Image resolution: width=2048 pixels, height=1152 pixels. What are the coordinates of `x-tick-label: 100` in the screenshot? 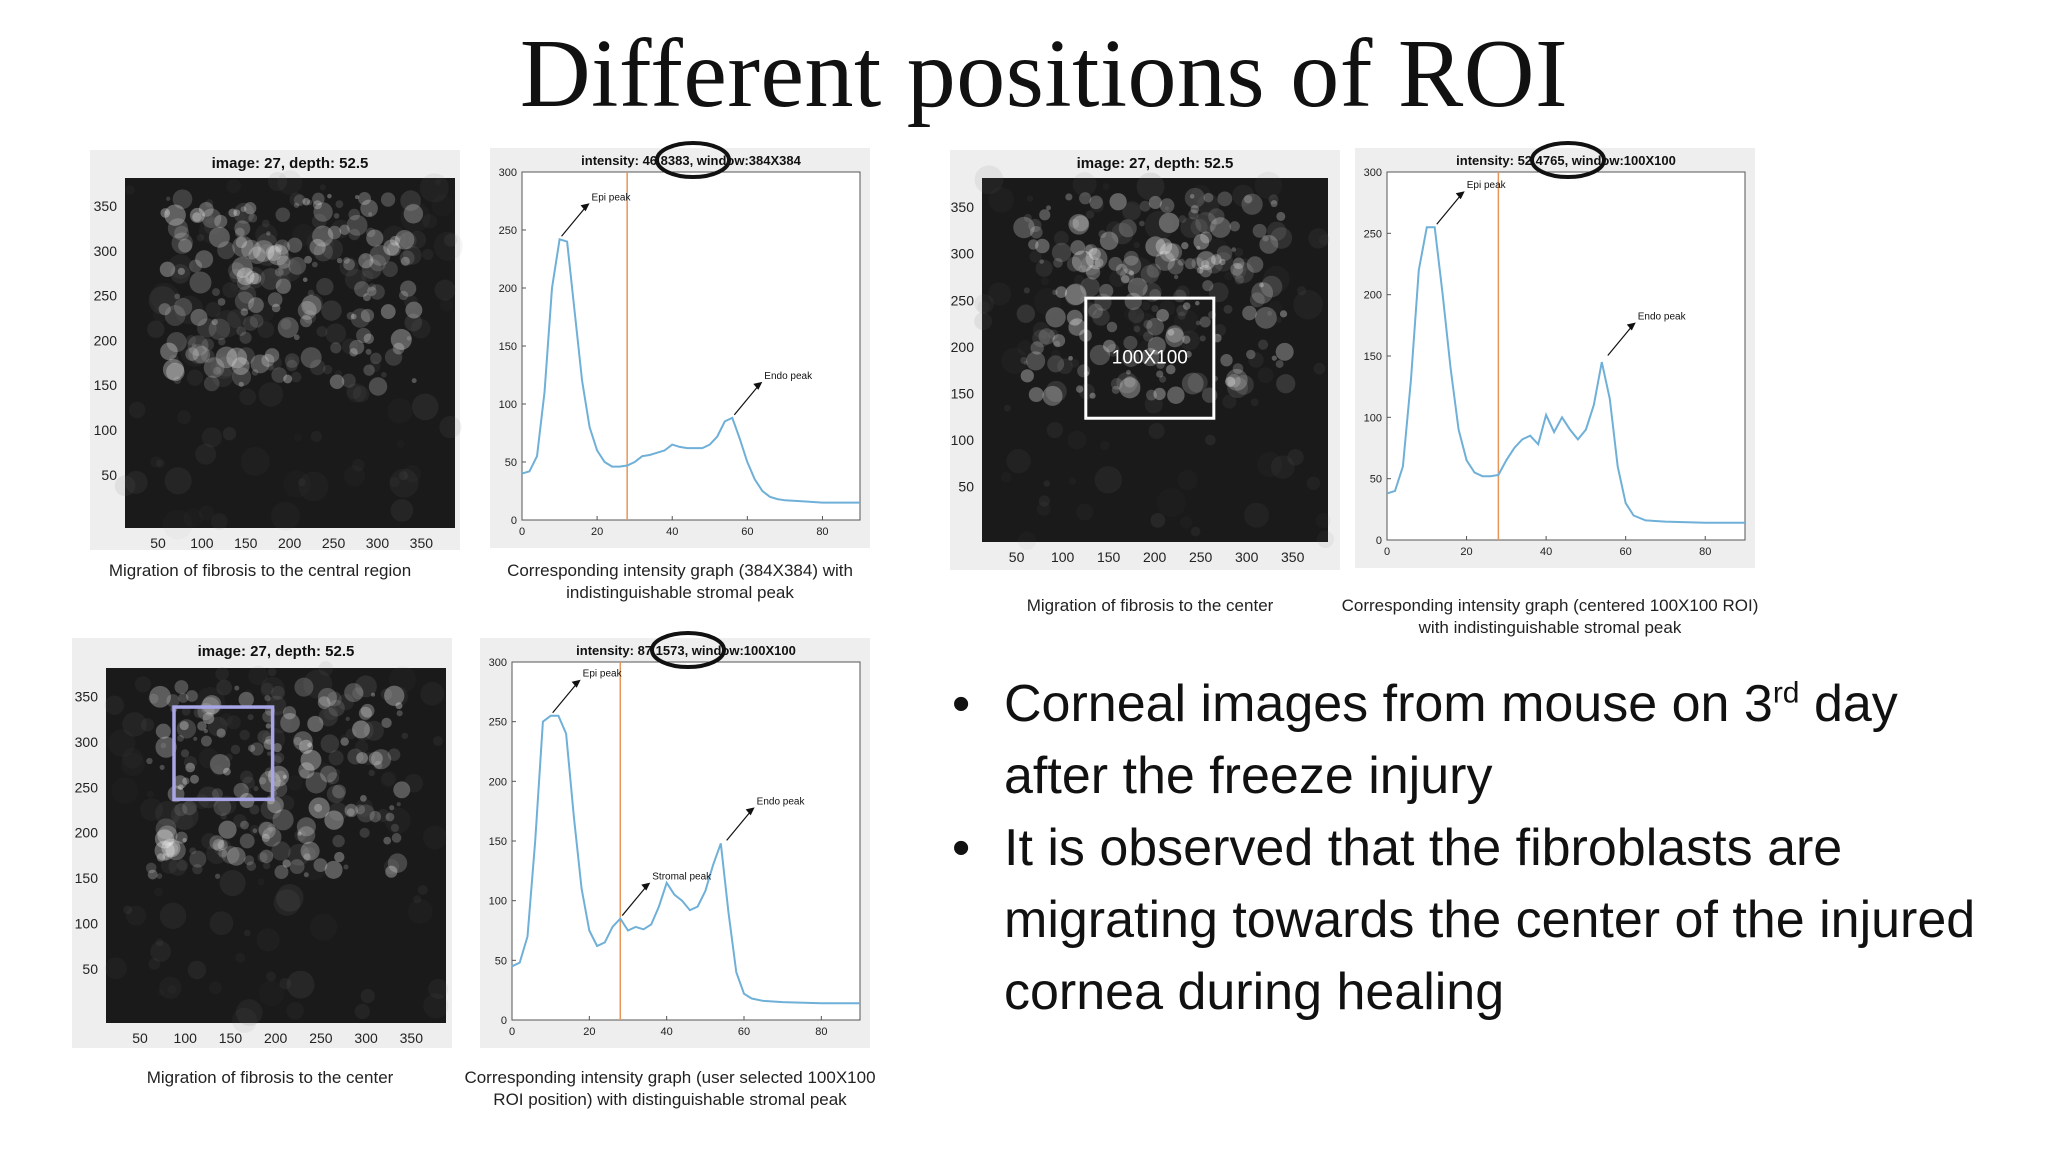 It's located at (186, 1038).